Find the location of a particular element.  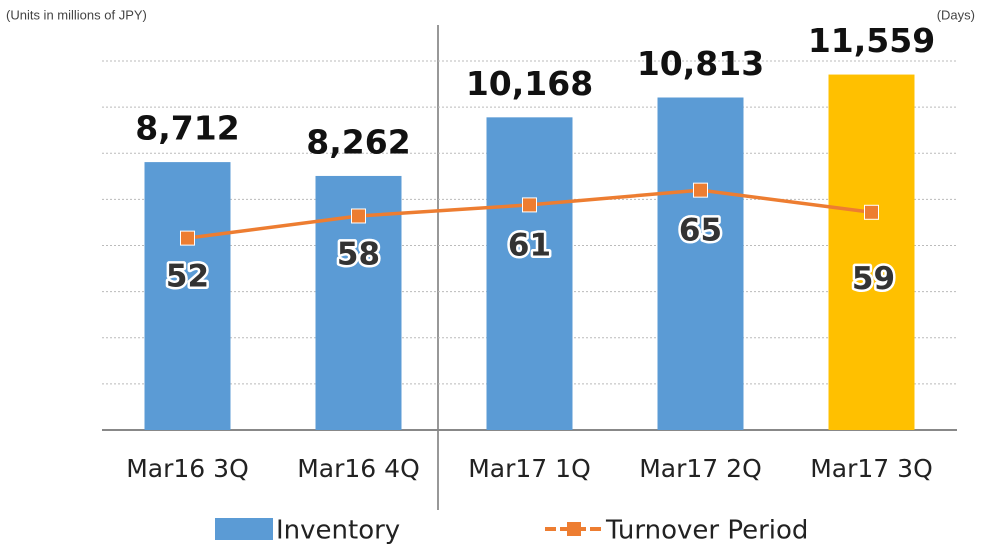

line-value-label: 61 is located at coordinates (529, 245).